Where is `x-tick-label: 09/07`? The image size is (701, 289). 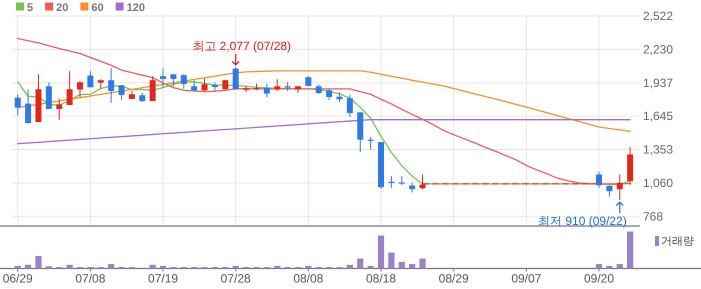
x-tick-label: 09/07 is located at coordinates (526, 279).